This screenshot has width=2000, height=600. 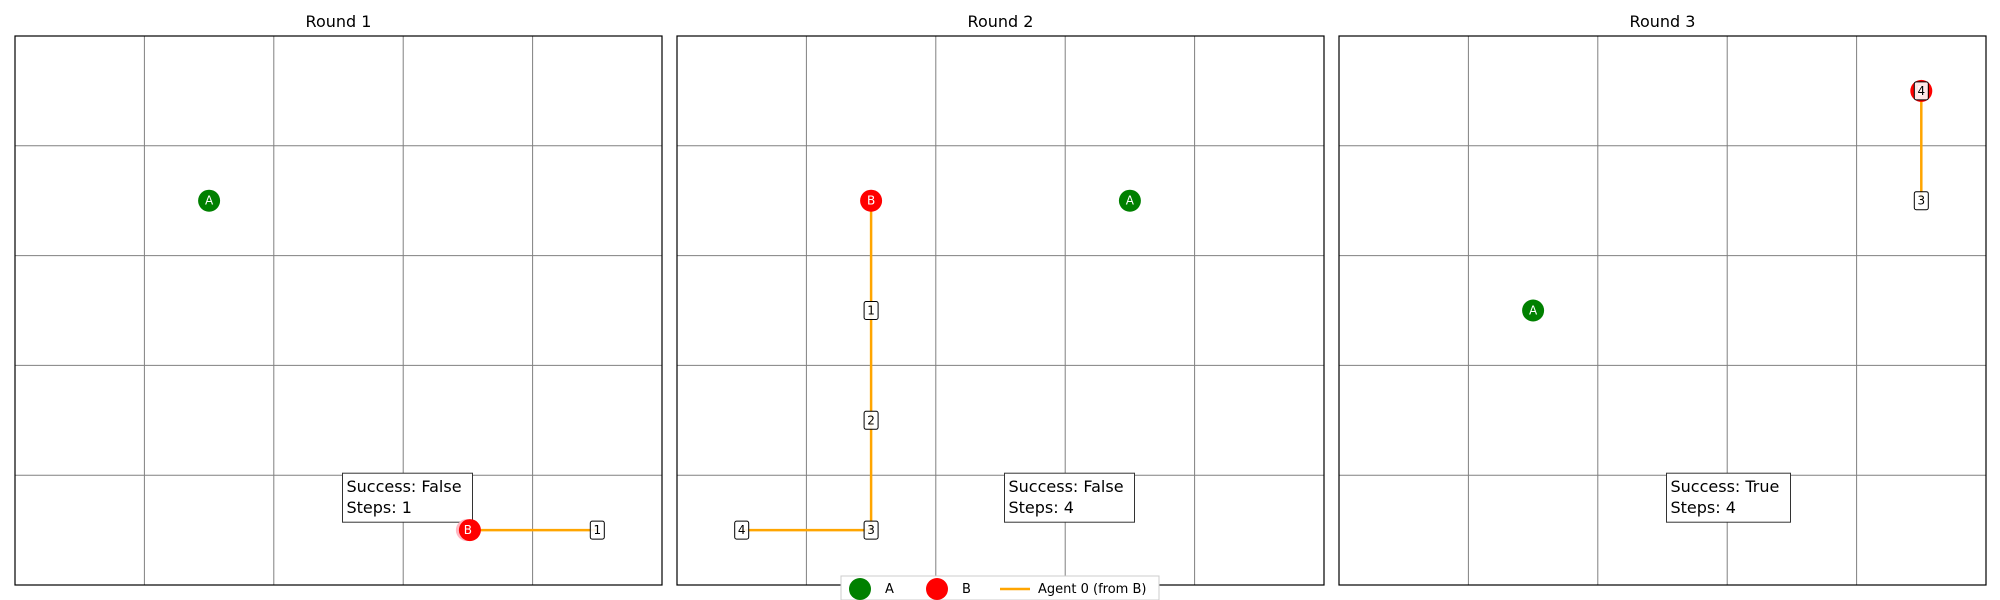 What do you see at coordinates (889, 589) in the screenshot?
I see `legend-label: A` at bounding box center [889, 589].